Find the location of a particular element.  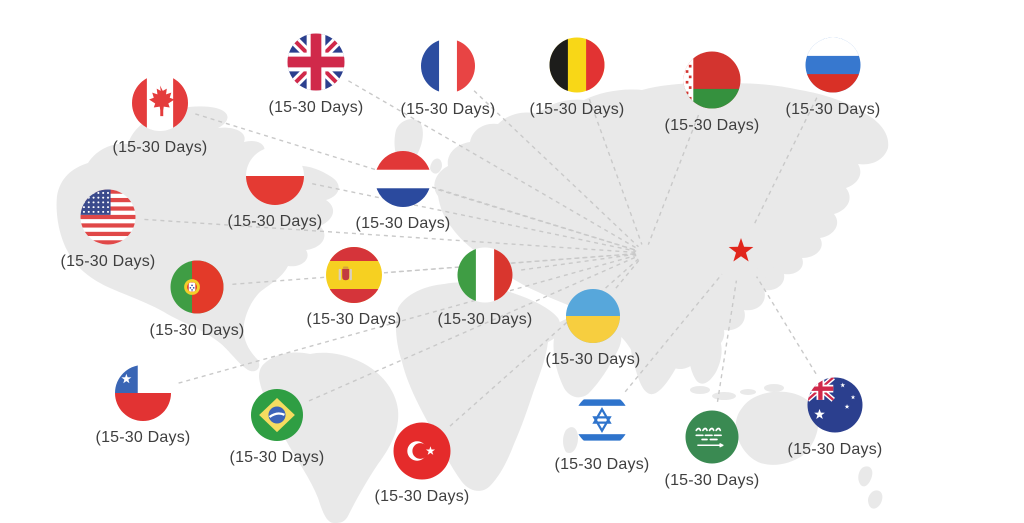

route-line-netherlands is located at coordinates (537, 220).